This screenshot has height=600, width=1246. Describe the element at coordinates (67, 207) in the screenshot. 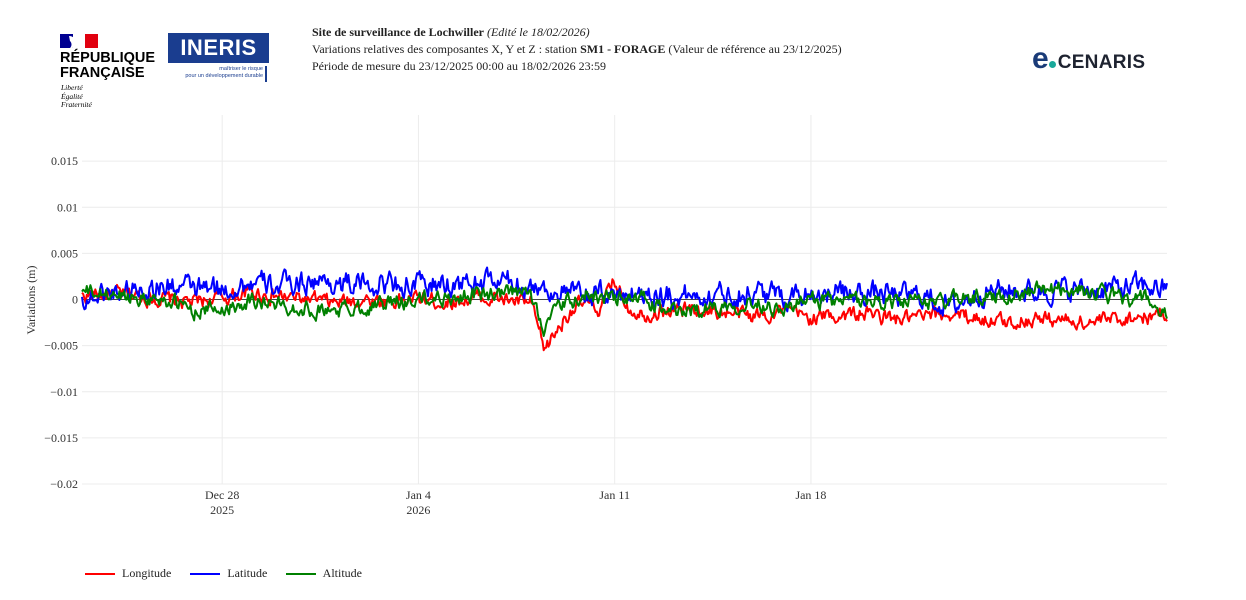

I see `y-tick-label: 0.01` at that location.